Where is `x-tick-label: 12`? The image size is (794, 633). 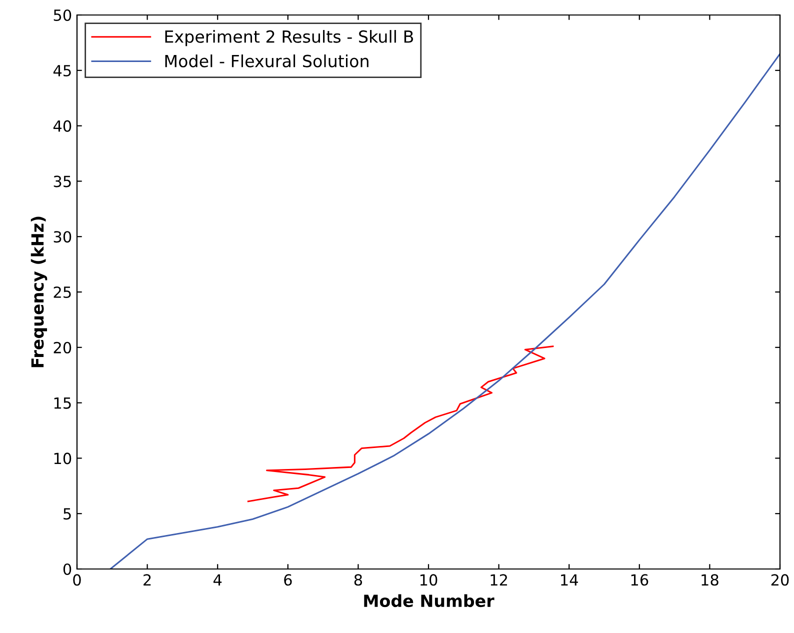
x-tick-label: 12 is located at coordinates (498, 580).